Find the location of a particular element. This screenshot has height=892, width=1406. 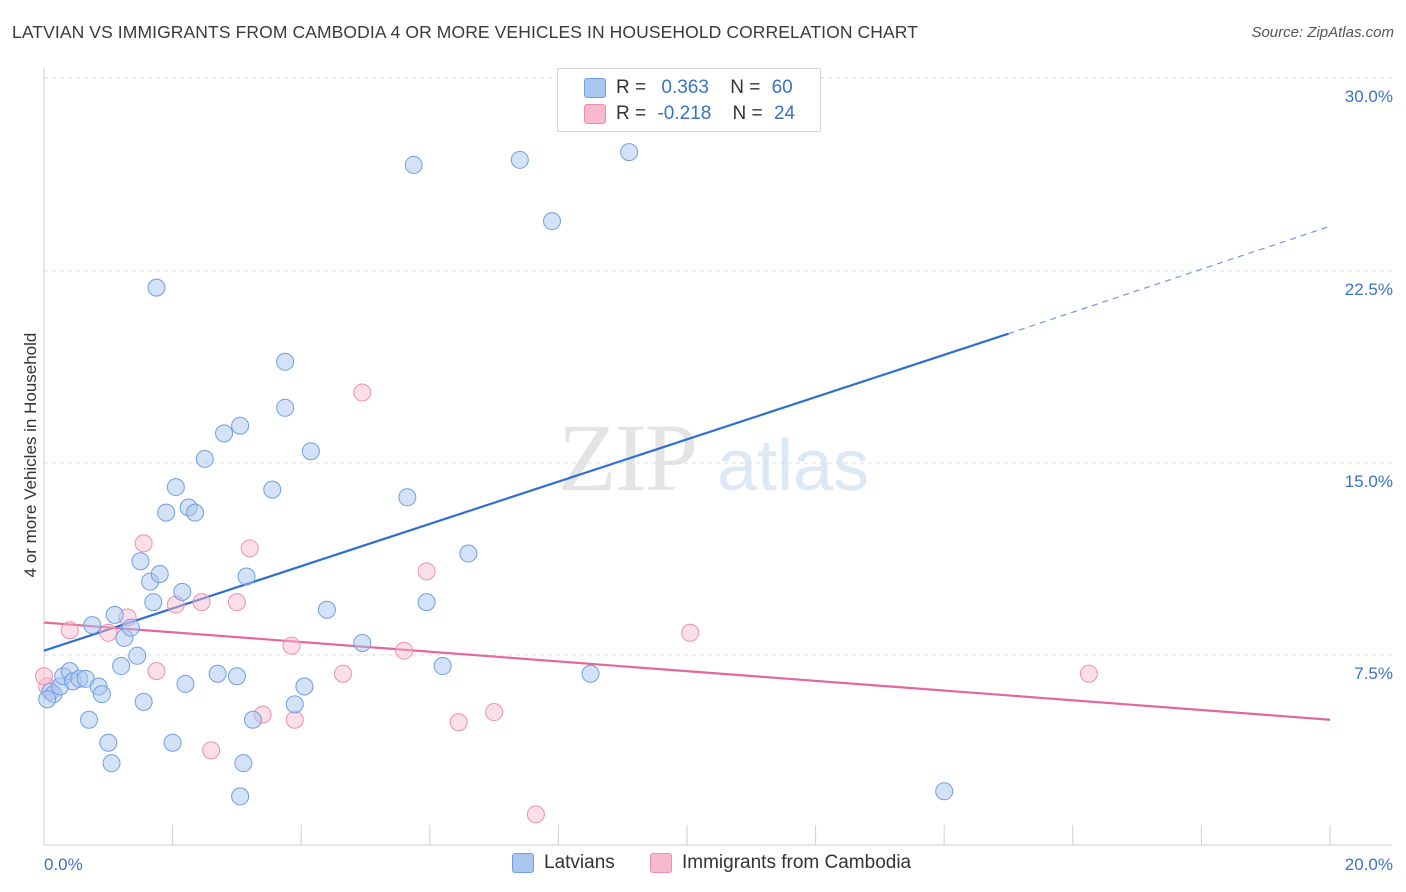

bottom-legend-label-cambodia: Immigrants from Cambodia is located at coordinates (797, 862).